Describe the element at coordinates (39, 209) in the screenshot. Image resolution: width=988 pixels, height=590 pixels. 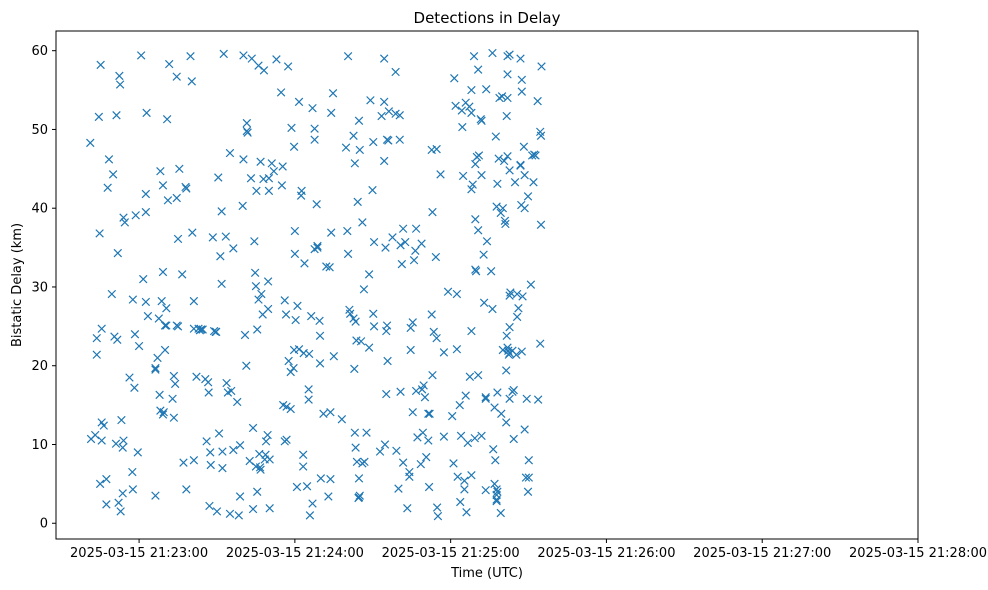
I see `y-tick-label: 40` at that location.